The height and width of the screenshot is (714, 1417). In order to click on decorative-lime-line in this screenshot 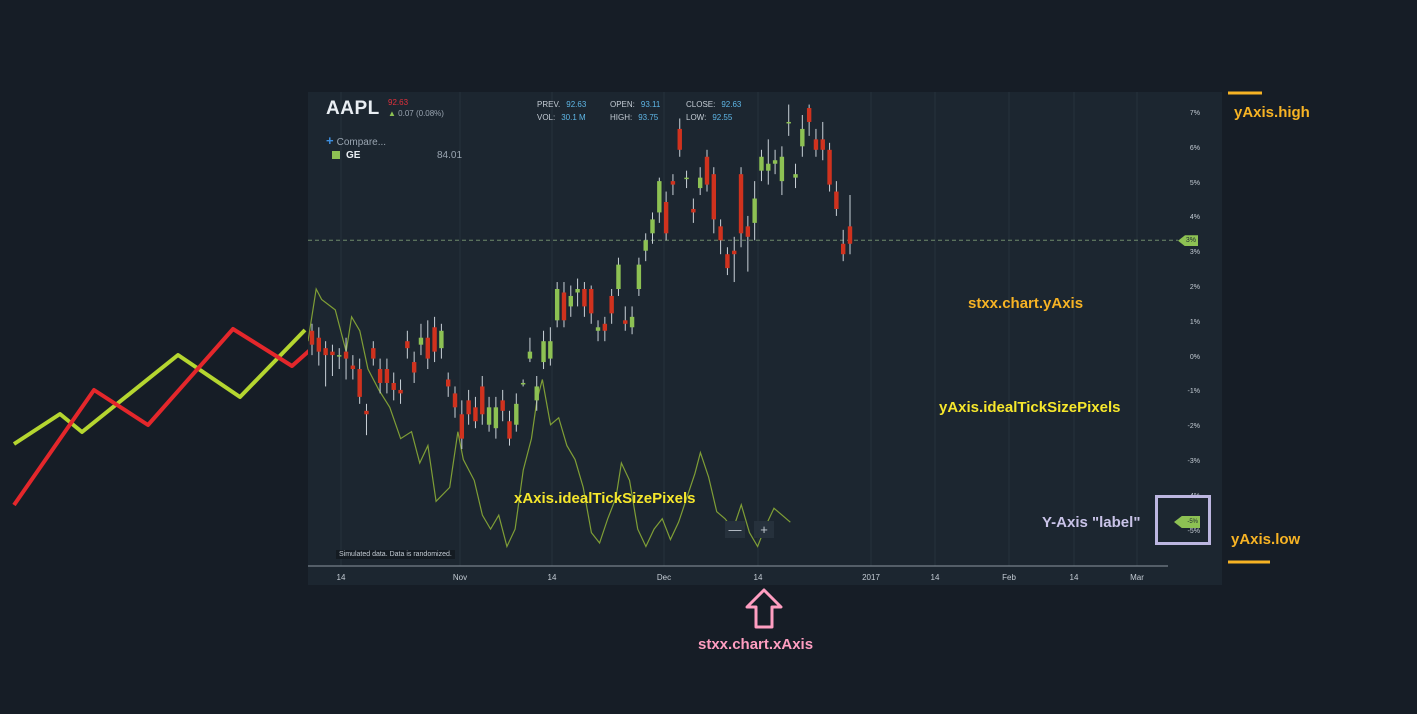, I will do `click(159, 387)`.